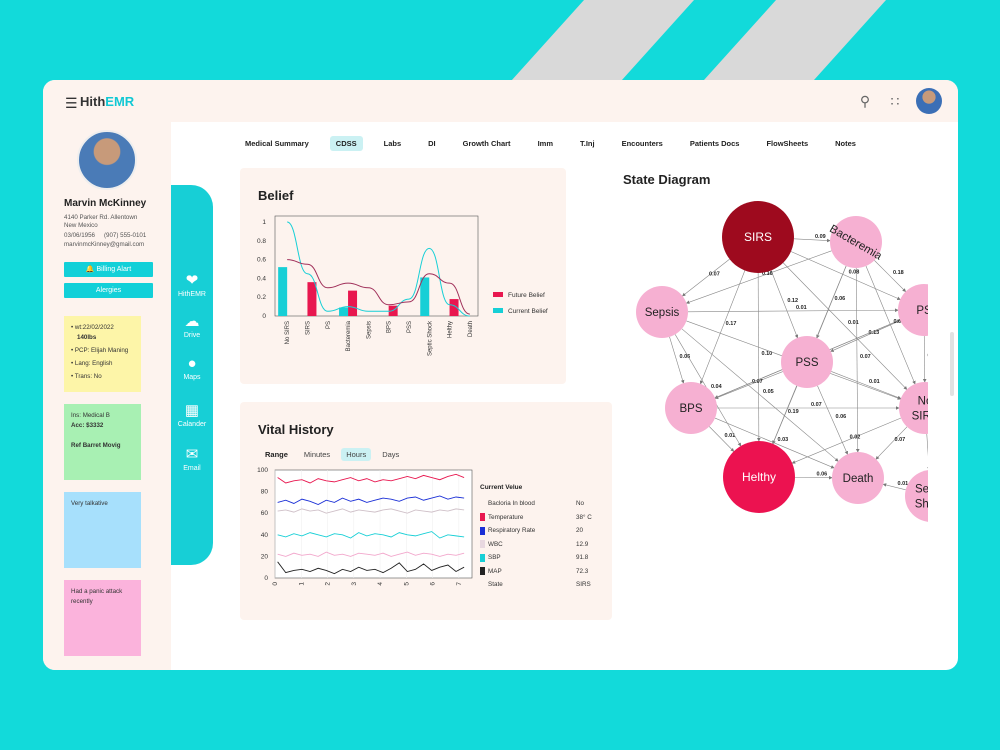 The height and width of the screenshot is (750, 1000). What do you see at coordinates (806, 363) in the screenshot?
I see `state-node-label: PSS` at bounding box center [806, 363].